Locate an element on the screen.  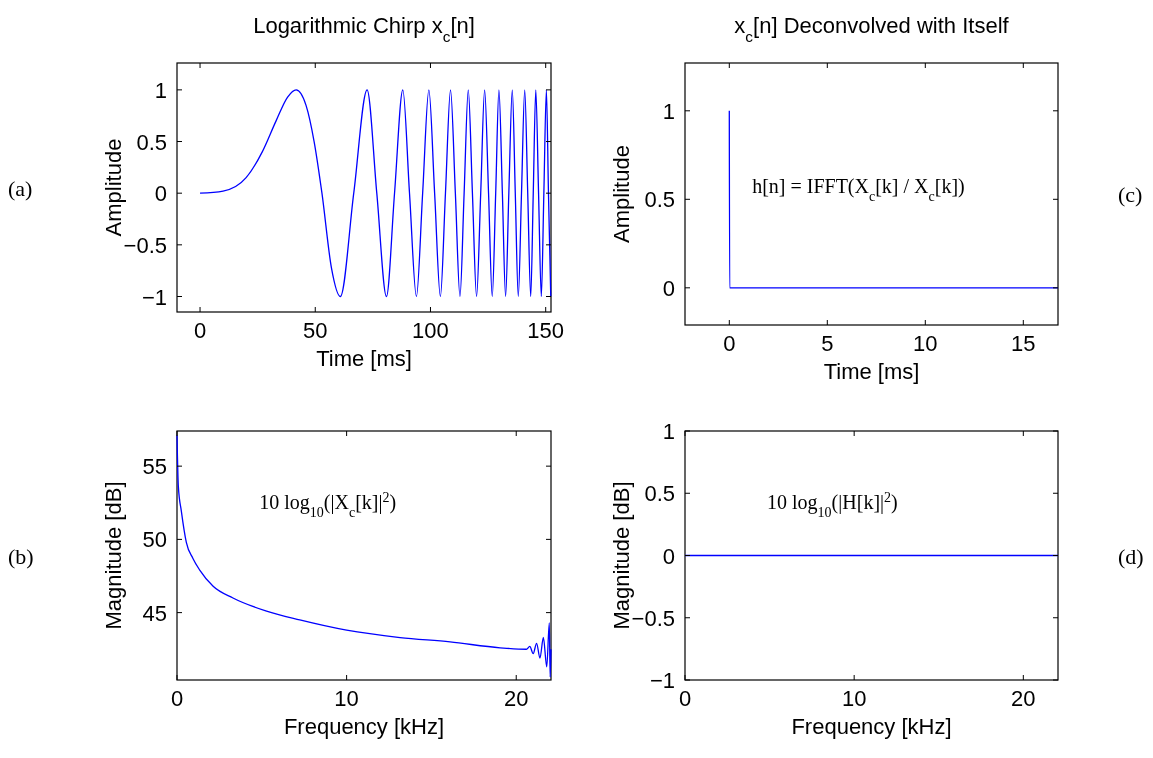
x-tick-label: 100 is located at coordinates (430, 330).